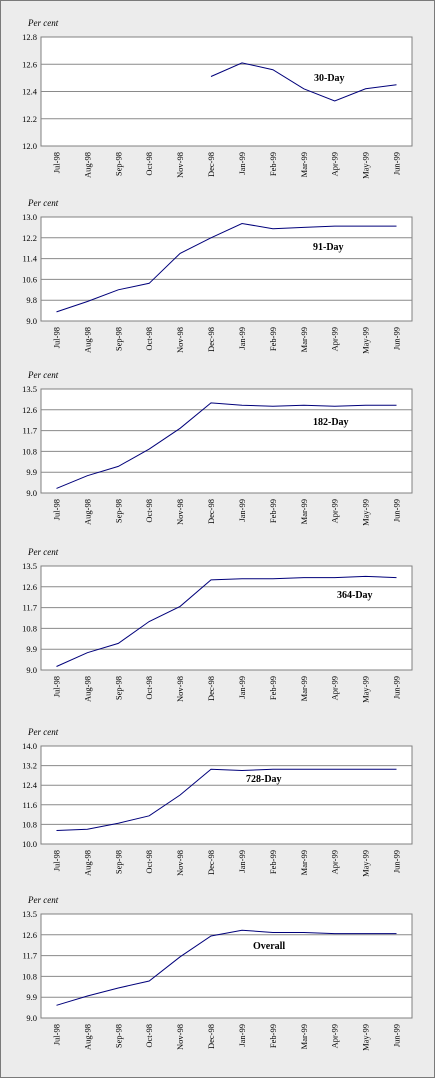  Describe the element at coordinates (269, 946) in the screenshot. I see `series-annotation: Overall` at that location.